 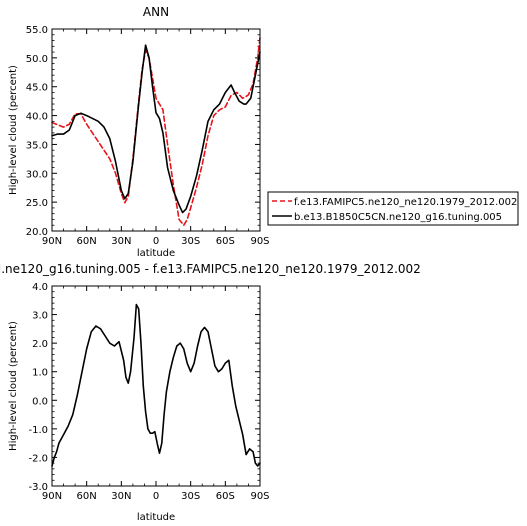 What do you see at coordinates (121, 241) in the screenshot?
I see `top-x-tick-label: 30N` at bounding box center [121, 241].